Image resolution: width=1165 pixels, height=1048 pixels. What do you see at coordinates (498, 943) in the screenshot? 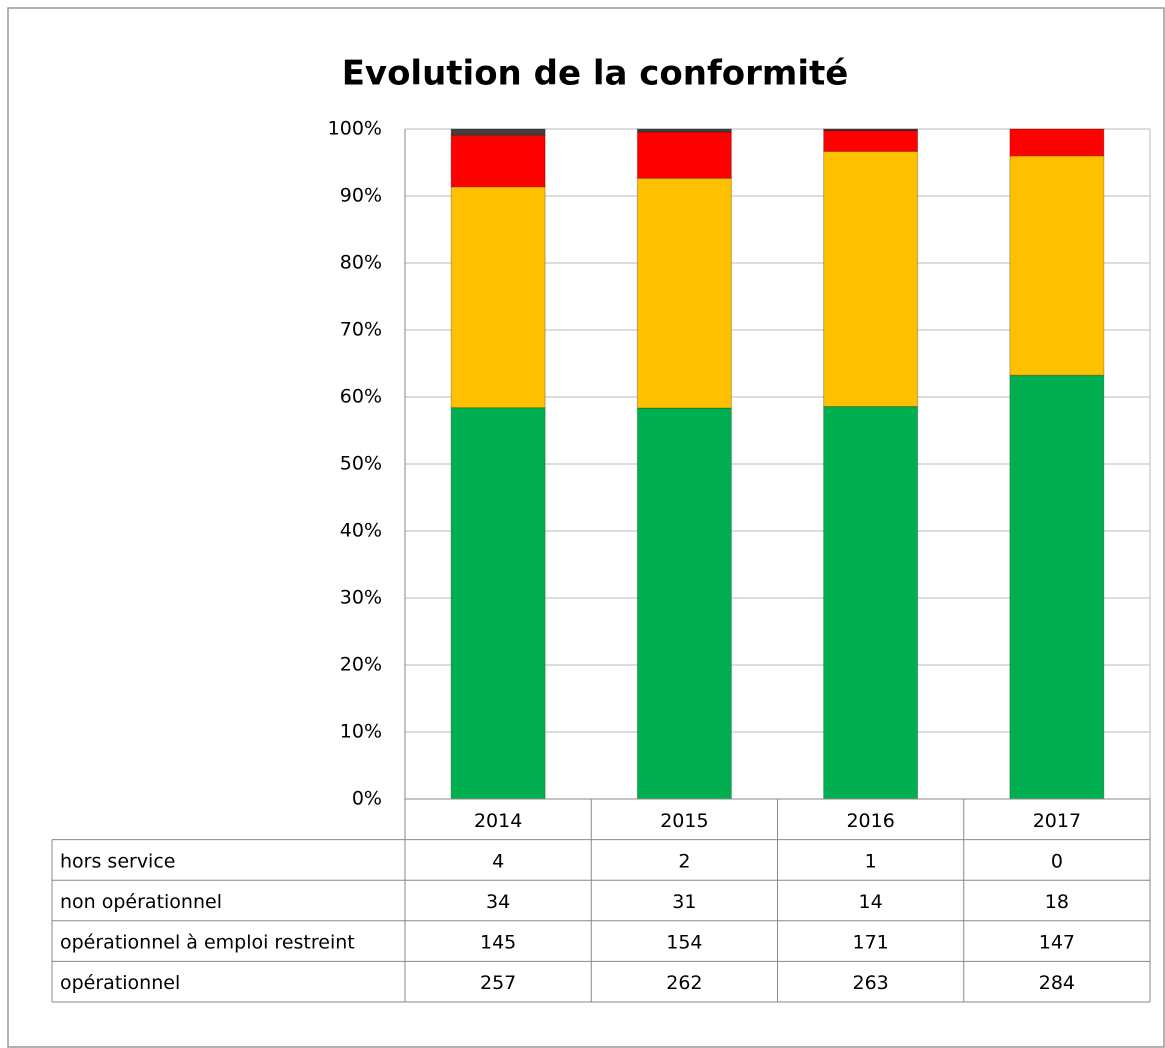
I see `table-value: 145` at bounding box center [498, 943].